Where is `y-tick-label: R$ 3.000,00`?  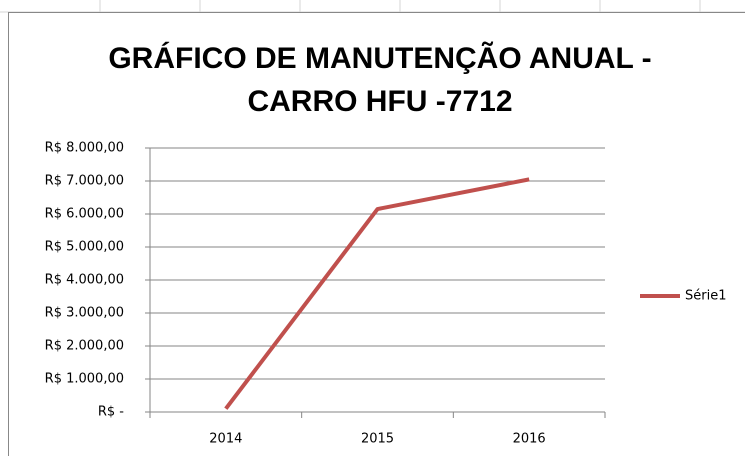 y-tick-label: R$ 3.000,00 is located at coordinates (84, 313).